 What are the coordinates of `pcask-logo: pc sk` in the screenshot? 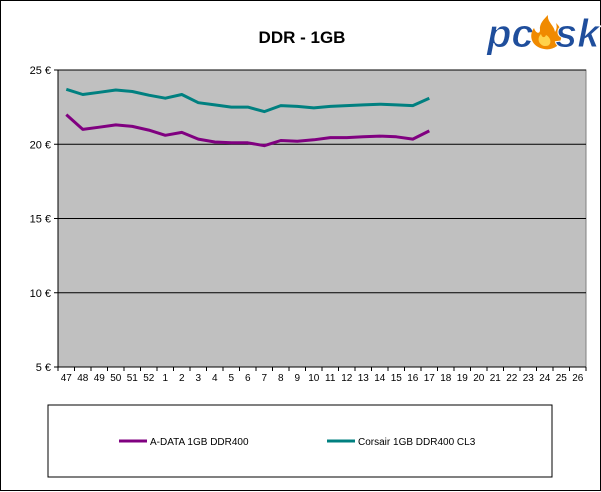 It's located at (543, 34).